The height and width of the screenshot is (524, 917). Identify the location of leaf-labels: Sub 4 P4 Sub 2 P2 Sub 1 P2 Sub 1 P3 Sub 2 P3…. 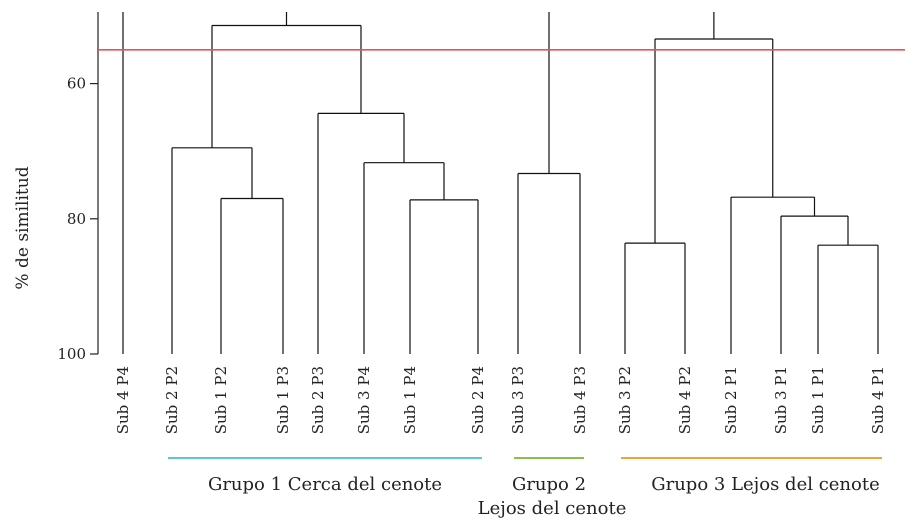
(500, 400).